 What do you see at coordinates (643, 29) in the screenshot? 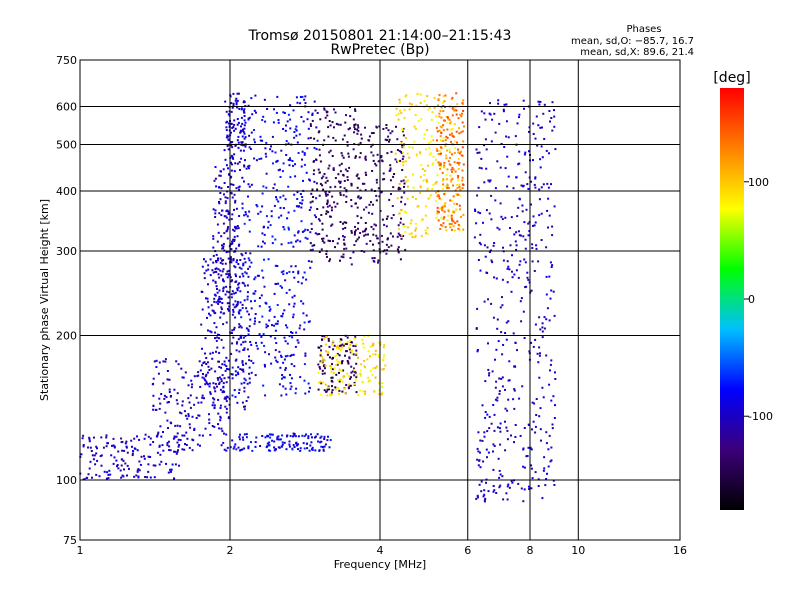
I see `stats-title: Phases` at bounding box center [643, 29].